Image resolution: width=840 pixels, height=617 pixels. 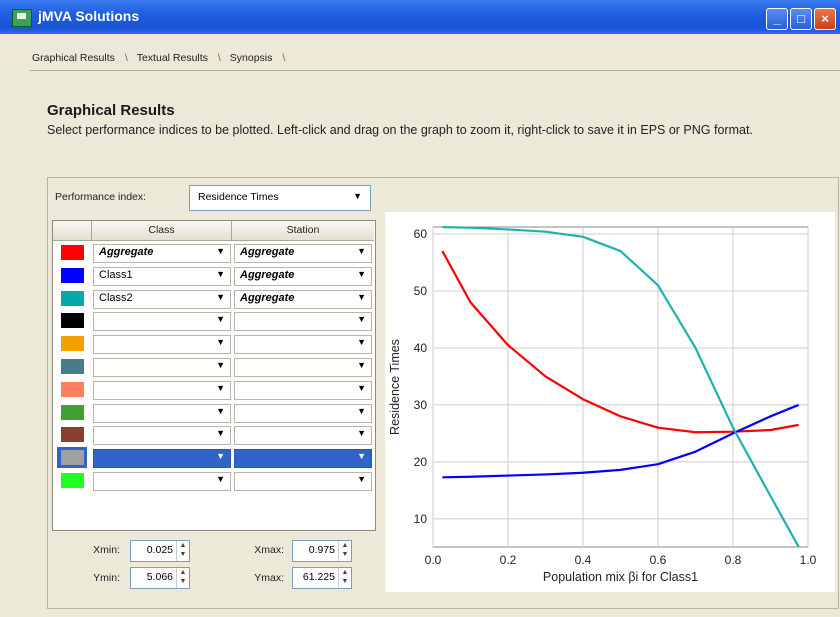 I want to click on ymax-spinner: 61.225 ▲ ▼, so click(x=322, y=578).